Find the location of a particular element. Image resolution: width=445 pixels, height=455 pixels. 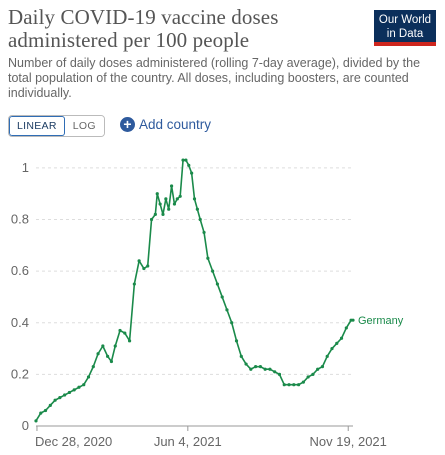

logo-accent-bar is located at coordinates (405, 44).